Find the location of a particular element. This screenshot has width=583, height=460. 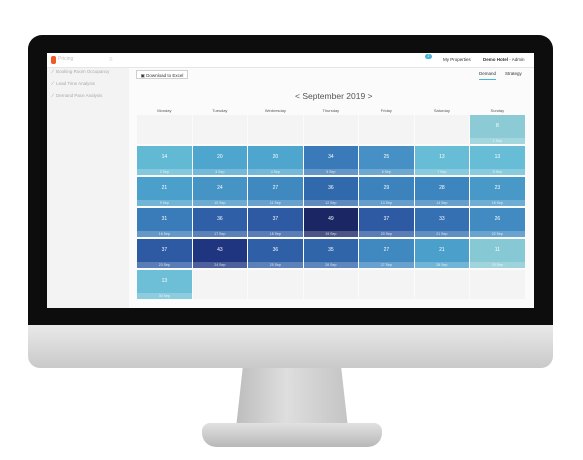

calendar-day-cell: 20 3 Sep is located at coordinates (220, 160).